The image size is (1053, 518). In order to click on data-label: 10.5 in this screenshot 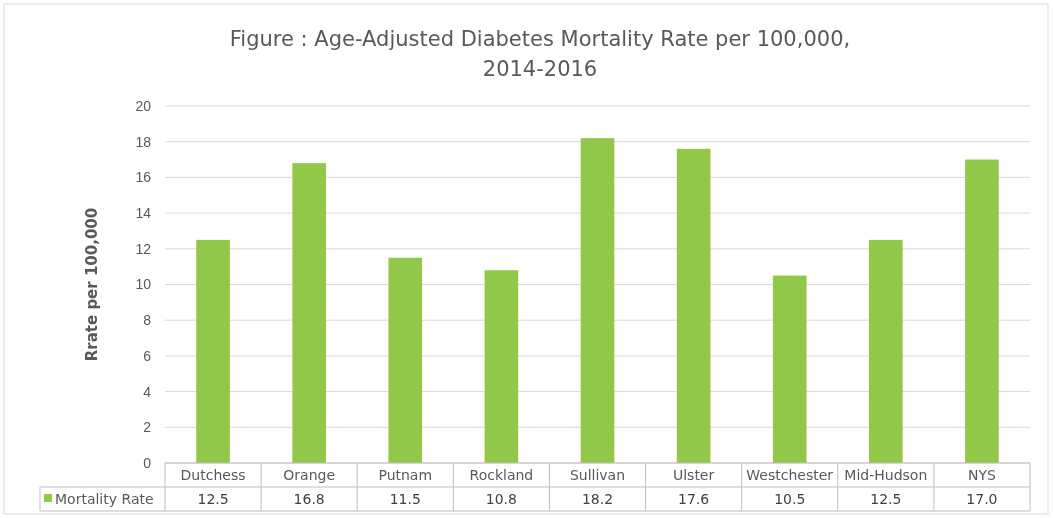, I will do `click(790, 499)`.